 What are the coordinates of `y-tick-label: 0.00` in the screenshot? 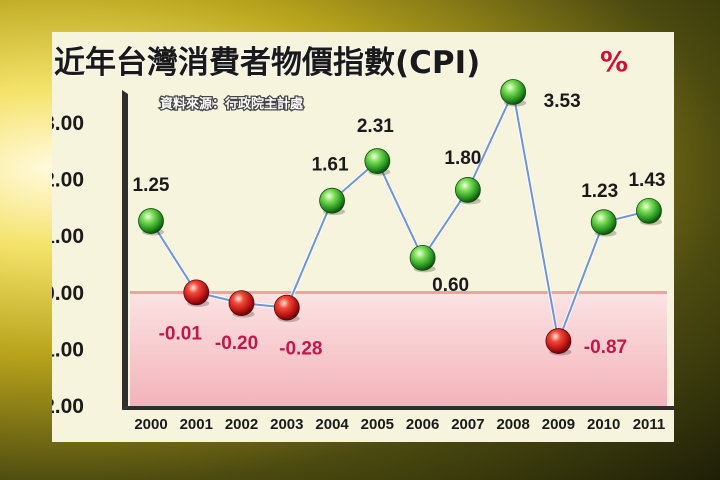 It's located at (68, 293).